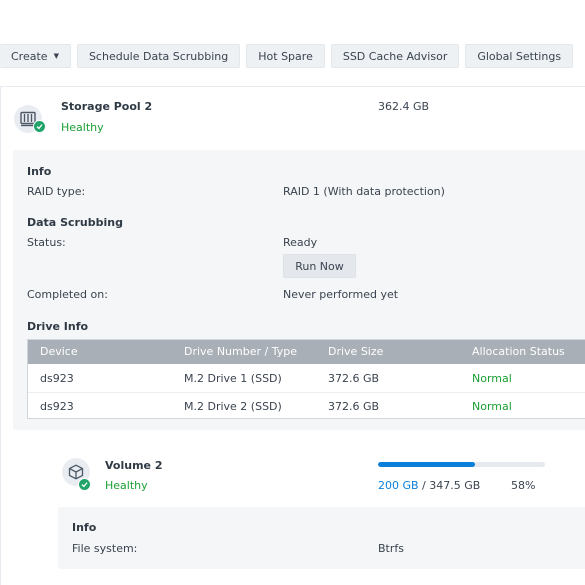 The image size is (585, 585). Describe the element at coordinates (391, 548) in the screenshot. I see `file-system-value: Btrfs` at that location.